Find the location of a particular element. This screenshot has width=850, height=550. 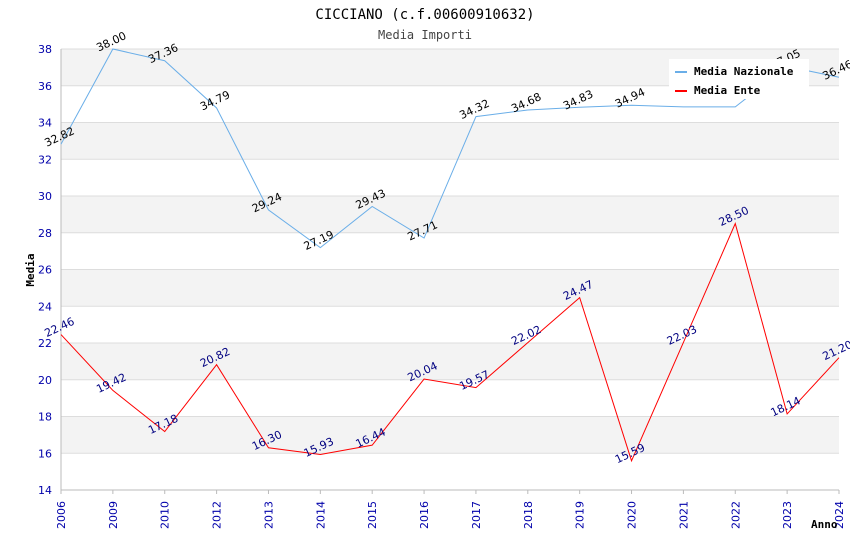

y-tick-labels: 14 16 18 20 22 24 26 28 30 32 34 36 38 is located at coordinates (45, 270).